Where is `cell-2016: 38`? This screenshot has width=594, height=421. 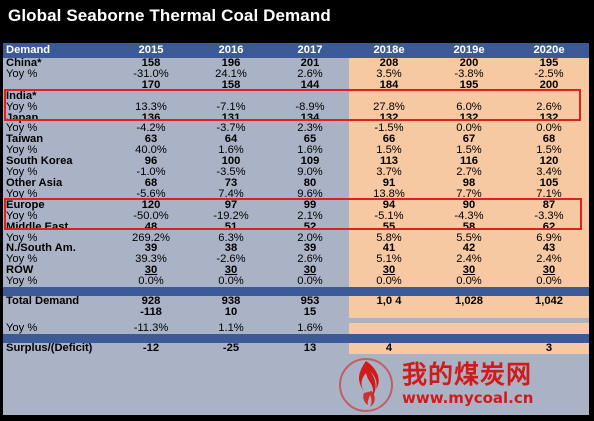
cell-2016: 38 is located at coordinates (231, 249).